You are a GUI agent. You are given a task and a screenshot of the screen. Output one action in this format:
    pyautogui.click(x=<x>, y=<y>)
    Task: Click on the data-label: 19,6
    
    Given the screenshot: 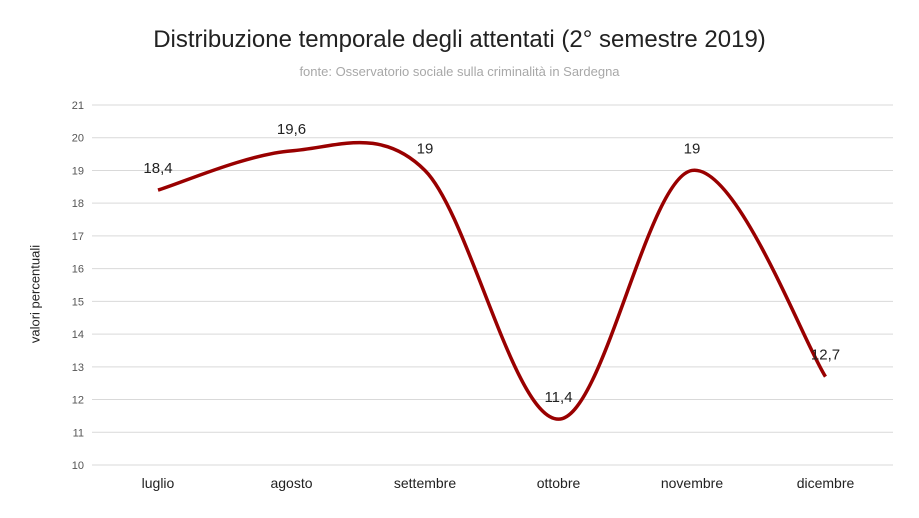 What is the action you would take?
    pyautogui.click(x=291, y=129)
    